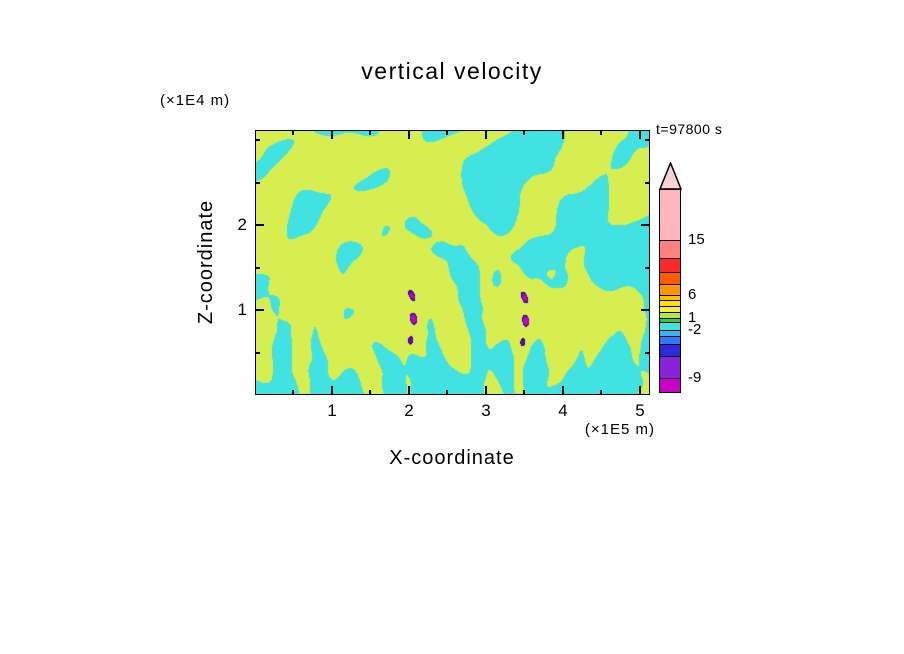  Describe the element at coordinates (692, 294) in the screenshot. I see `colorbar-label: 6` at that location.